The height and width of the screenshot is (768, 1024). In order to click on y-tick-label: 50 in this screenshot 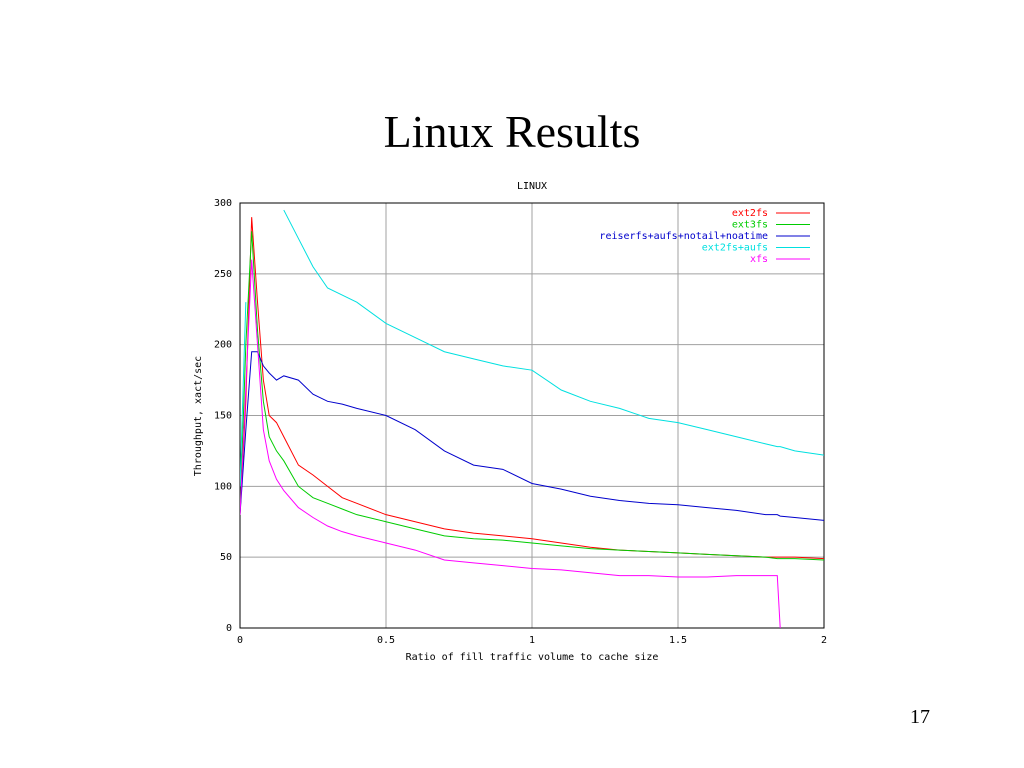, I will do `click(226, 557)`.